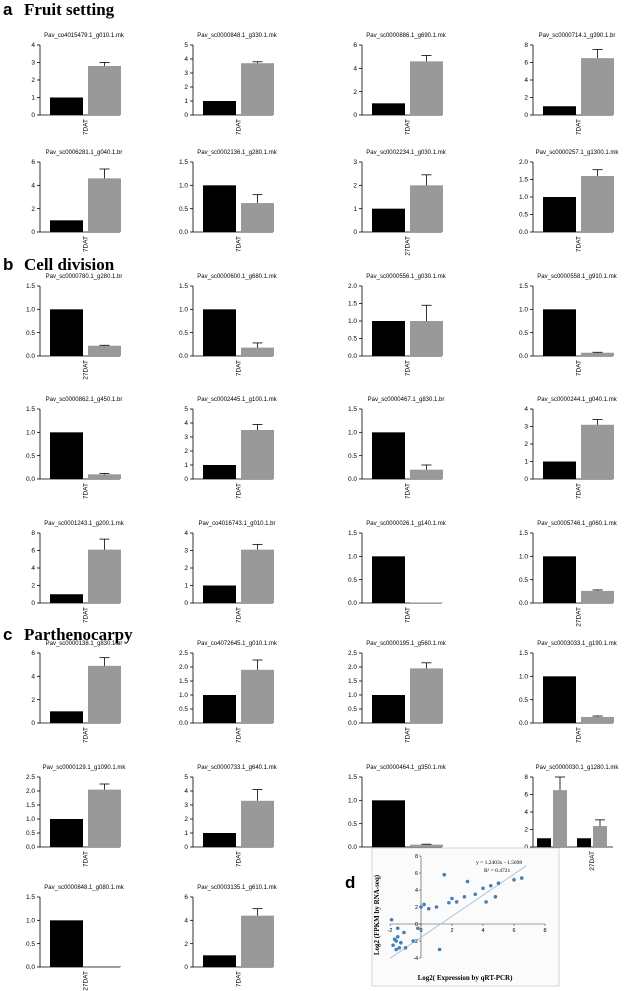 The height and width of the screenshot is (991, 641). I want to click on chart-title: Pav_sc0000257.1_g1300.1.mk, so click(578, 153).